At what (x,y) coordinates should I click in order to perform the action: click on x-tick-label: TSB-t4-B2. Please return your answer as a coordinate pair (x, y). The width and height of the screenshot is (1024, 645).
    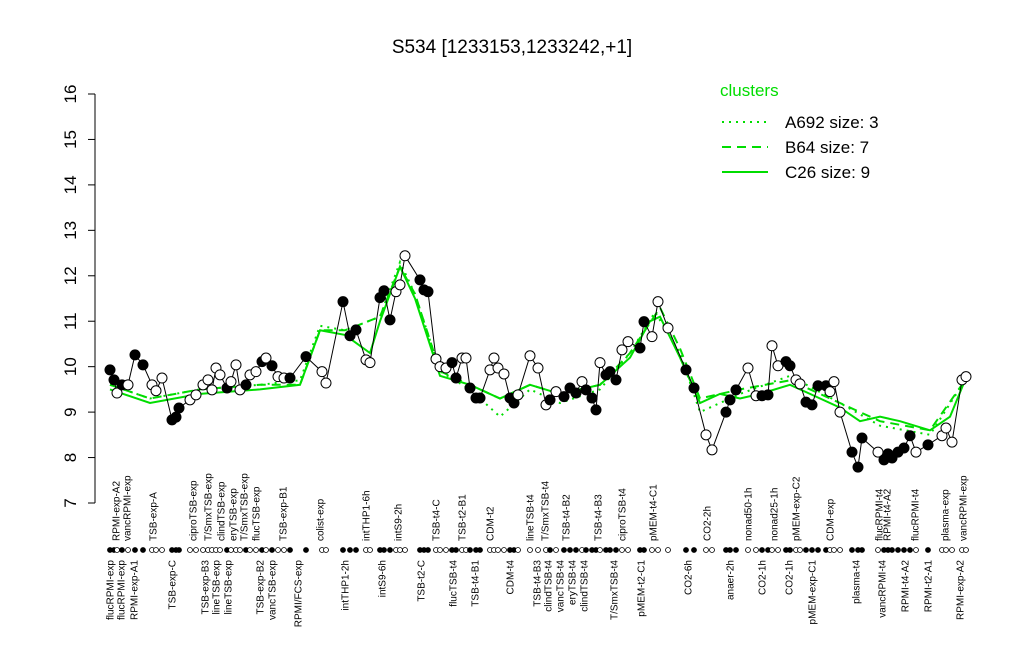
    Looking at the image, I should click on (567, 517).